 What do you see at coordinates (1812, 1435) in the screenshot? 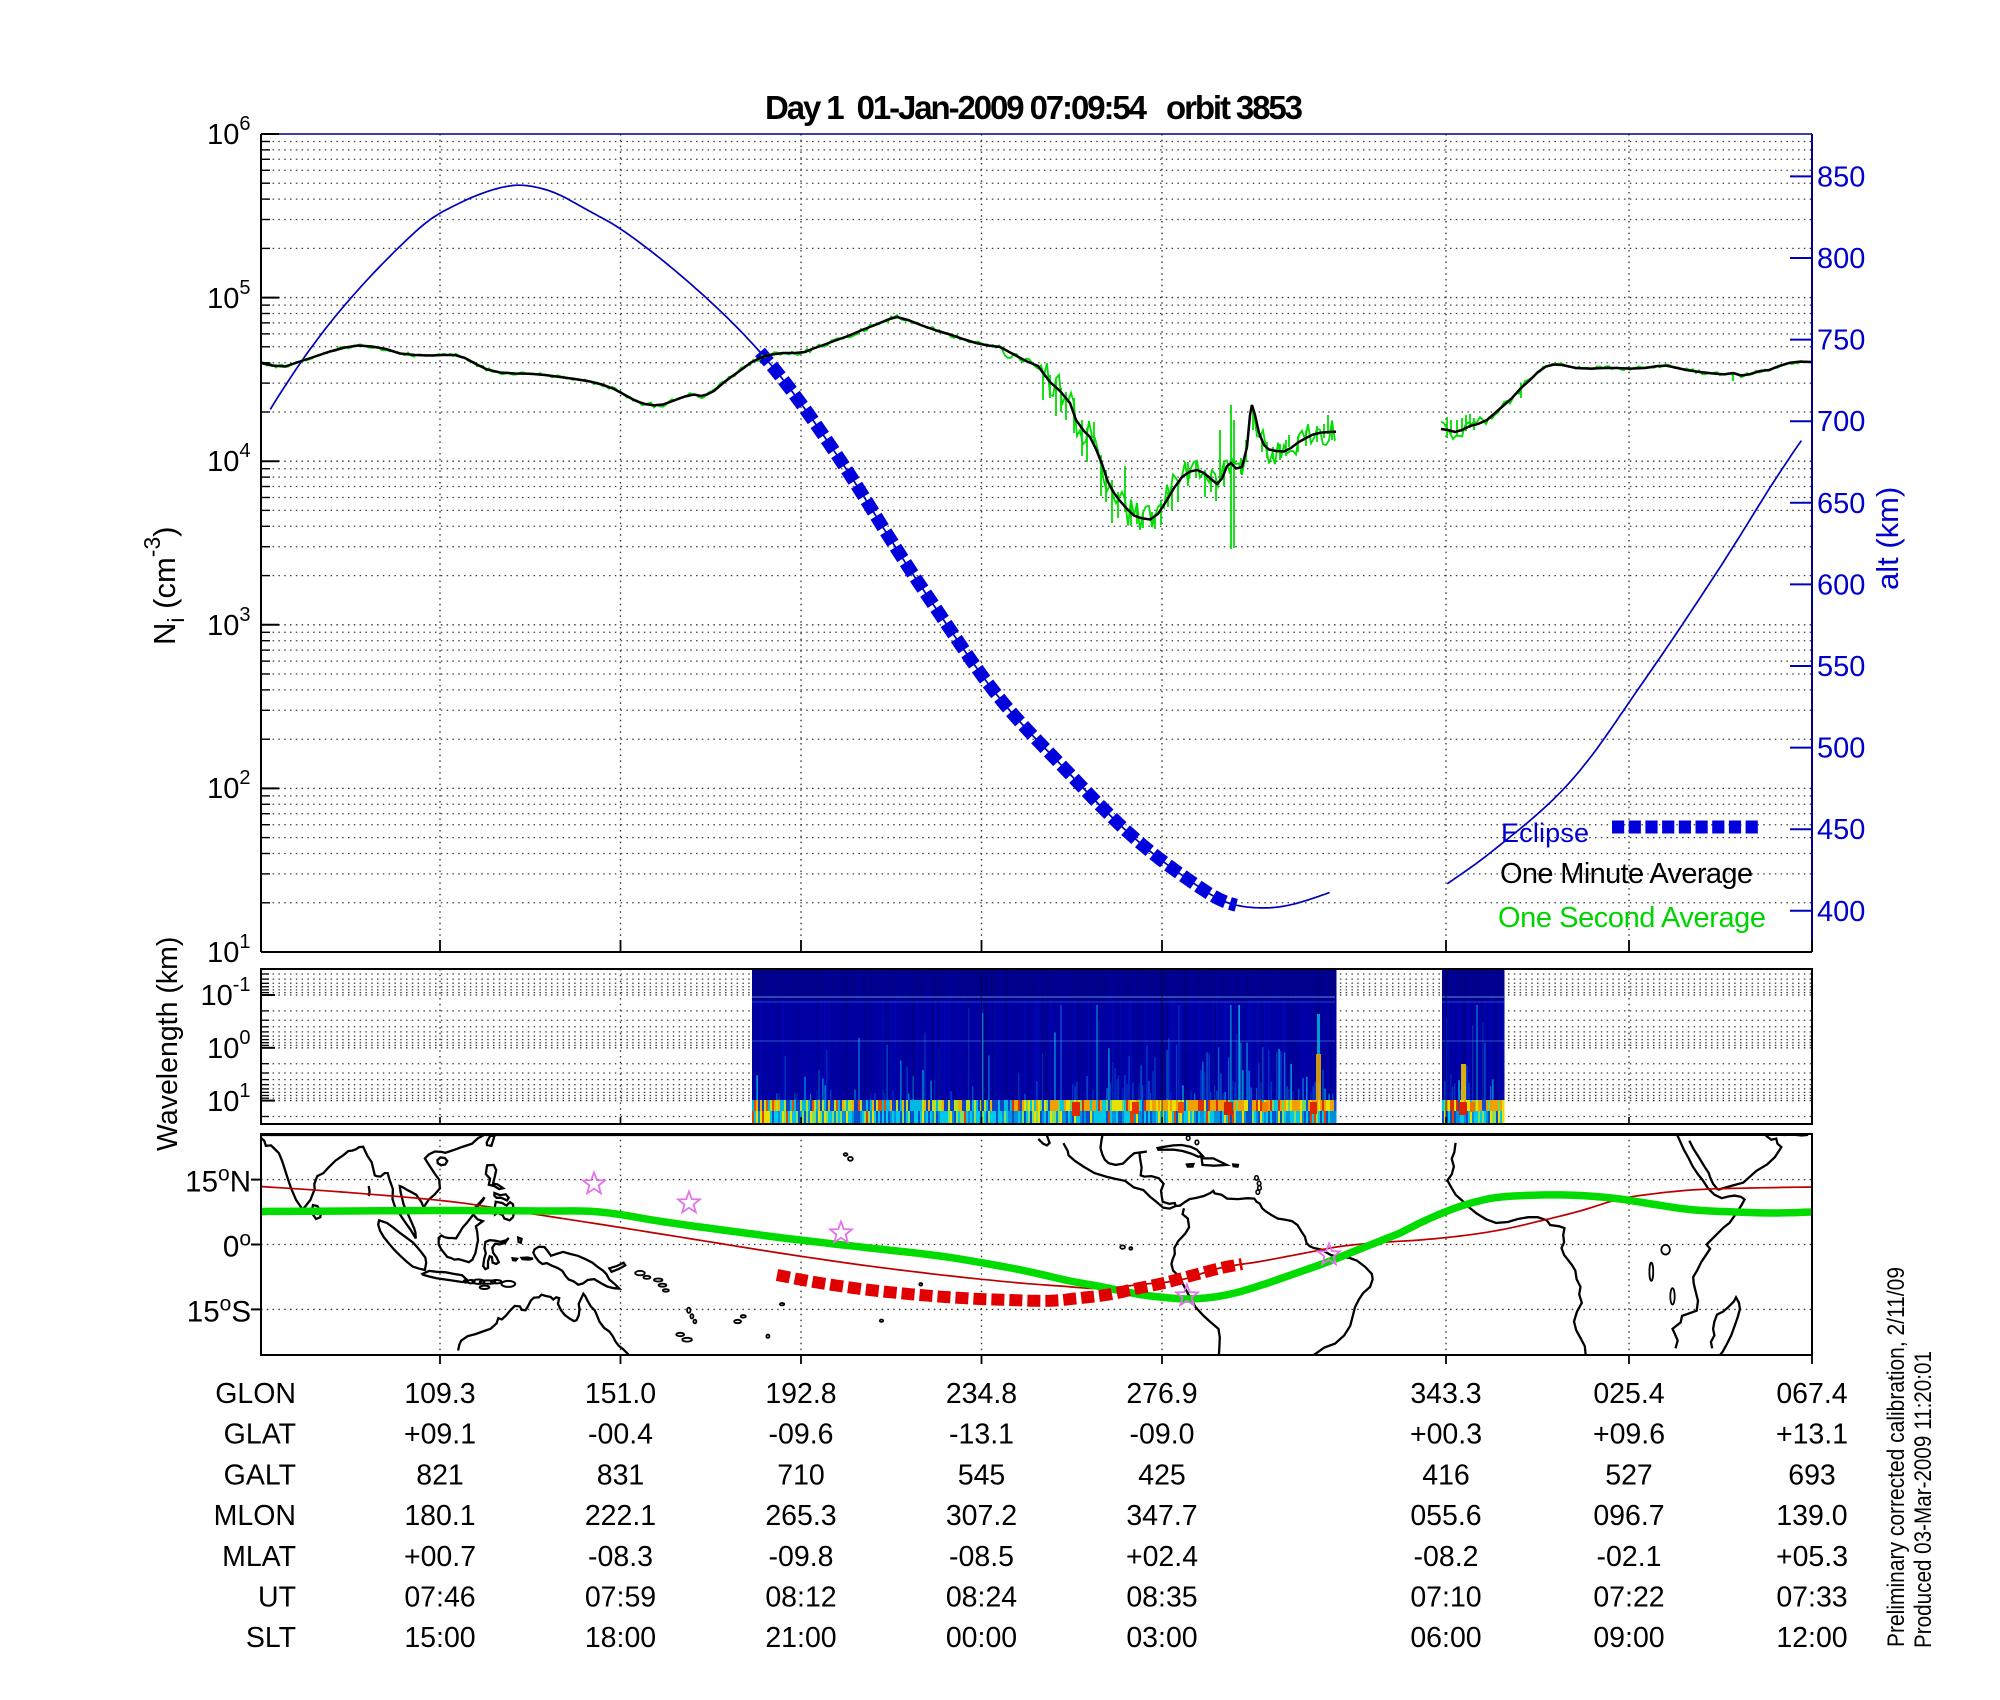
I see `svg-text: +13.1` at bounding box center [1812, 1435].